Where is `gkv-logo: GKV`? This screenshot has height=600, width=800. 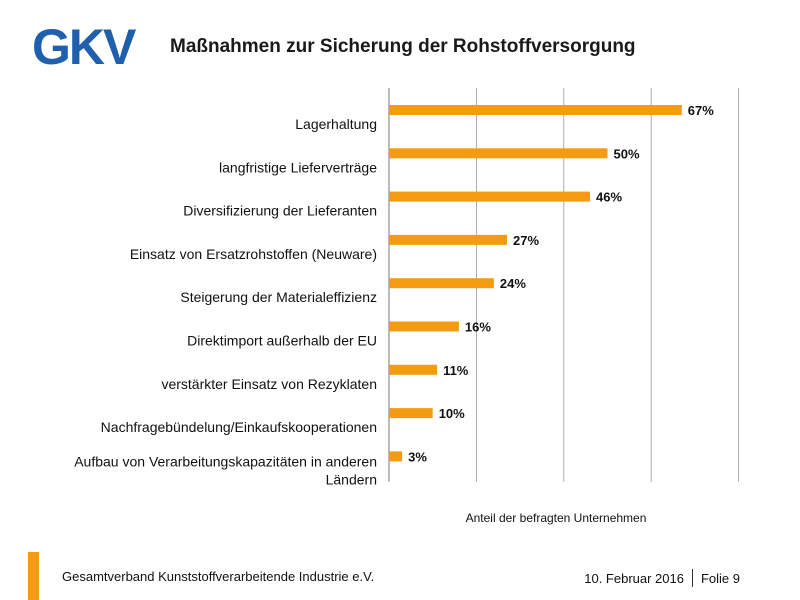
gkv-logo: GKV is located at coordinates (85, 44).